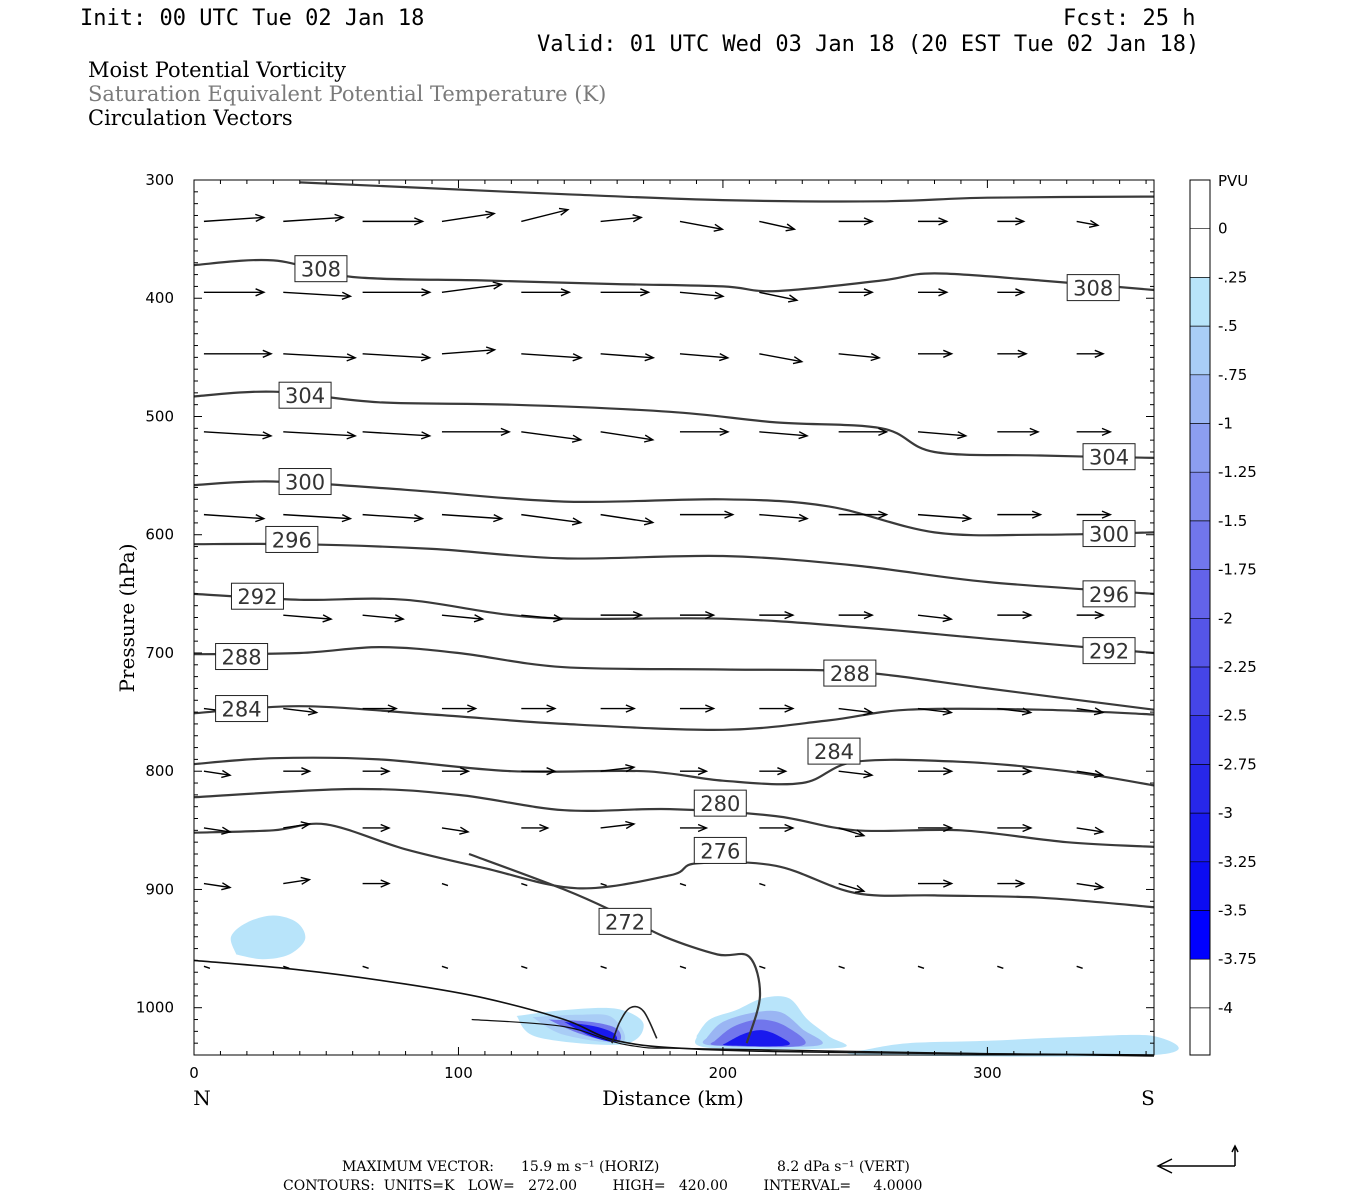 Image resolution: width=1350 pixels, height=1200 pixels. I want to click on contour-label-text: 292, so click(257, 597).